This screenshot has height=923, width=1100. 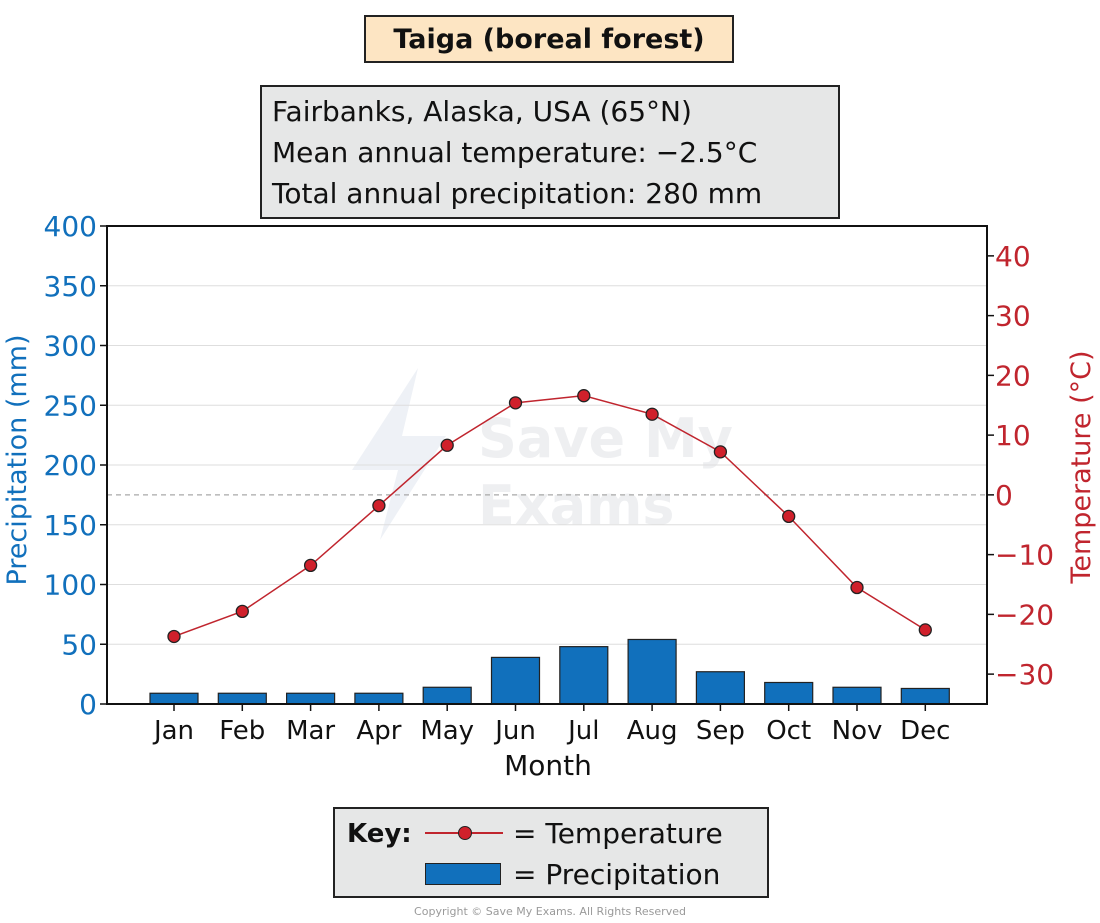 What do you see at coordinates (70, 525) in the screenshot?
I see `left-tick-label: 150` at bounding box center [70, 525].